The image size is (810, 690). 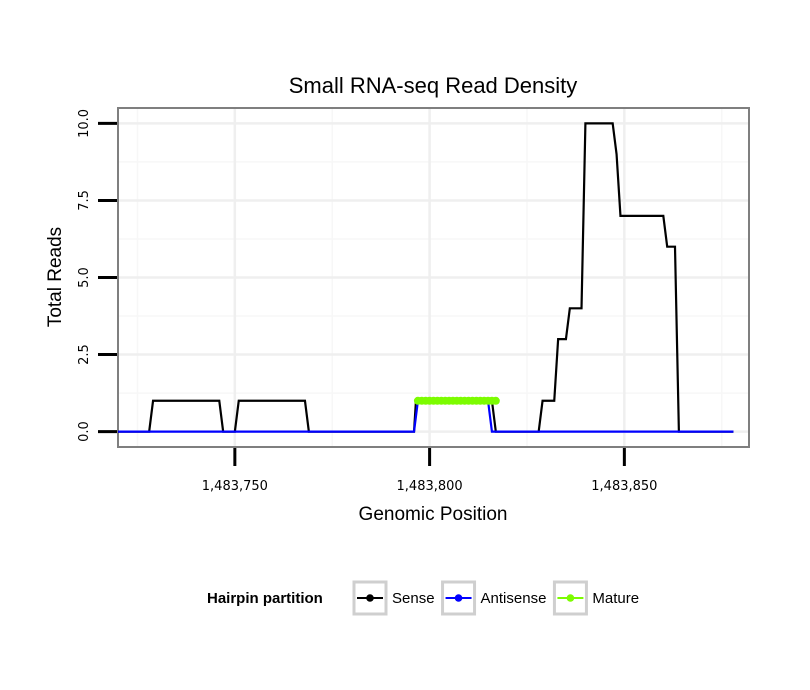 I want to click on chart-title: Small RNA-seq Read Density, so click(x=433, y=85).